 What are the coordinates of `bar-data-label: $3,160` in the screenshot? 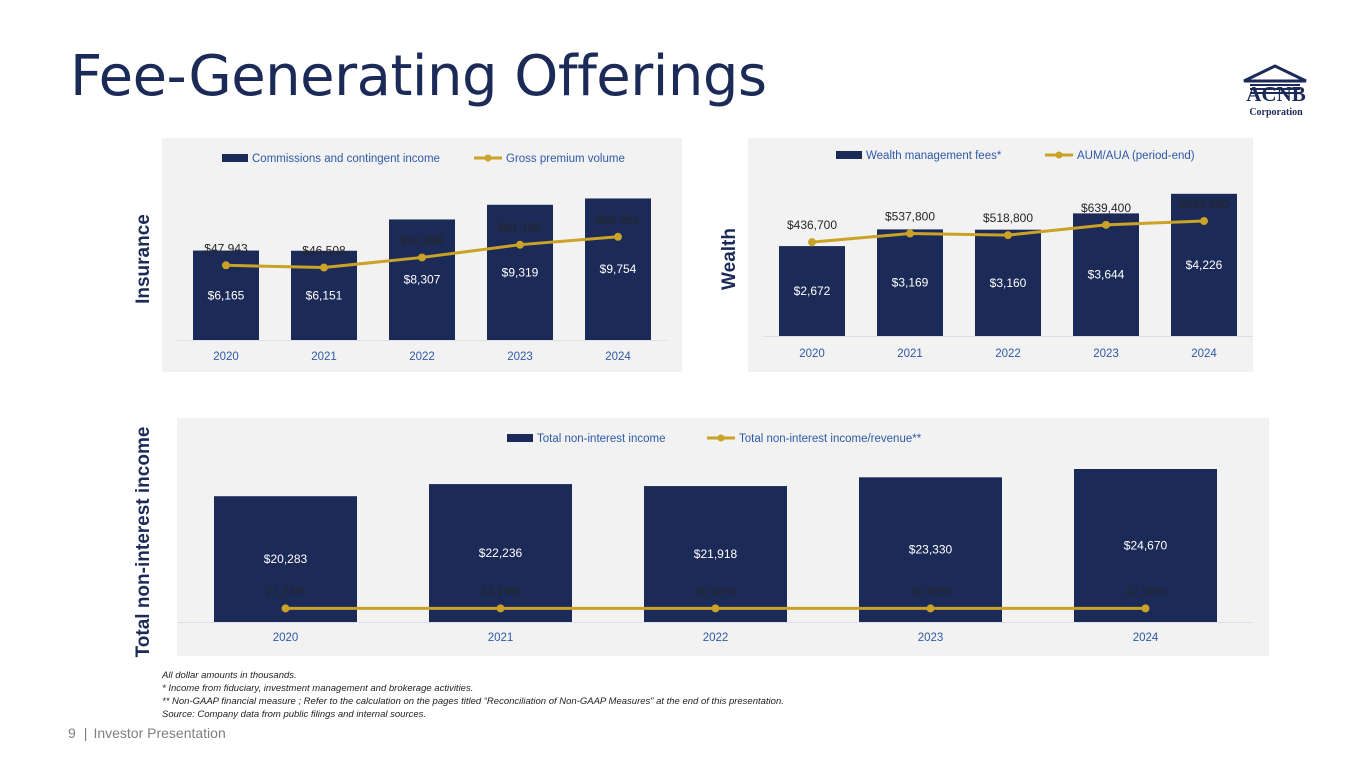 It's located at (1008, 283).